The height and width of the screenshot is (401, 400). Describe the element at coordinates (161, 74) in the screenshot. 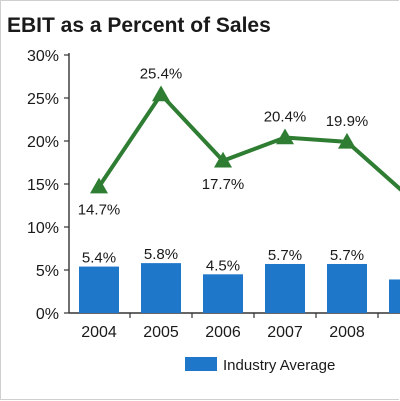

I see `line-data-label: 25.4%` at that location.